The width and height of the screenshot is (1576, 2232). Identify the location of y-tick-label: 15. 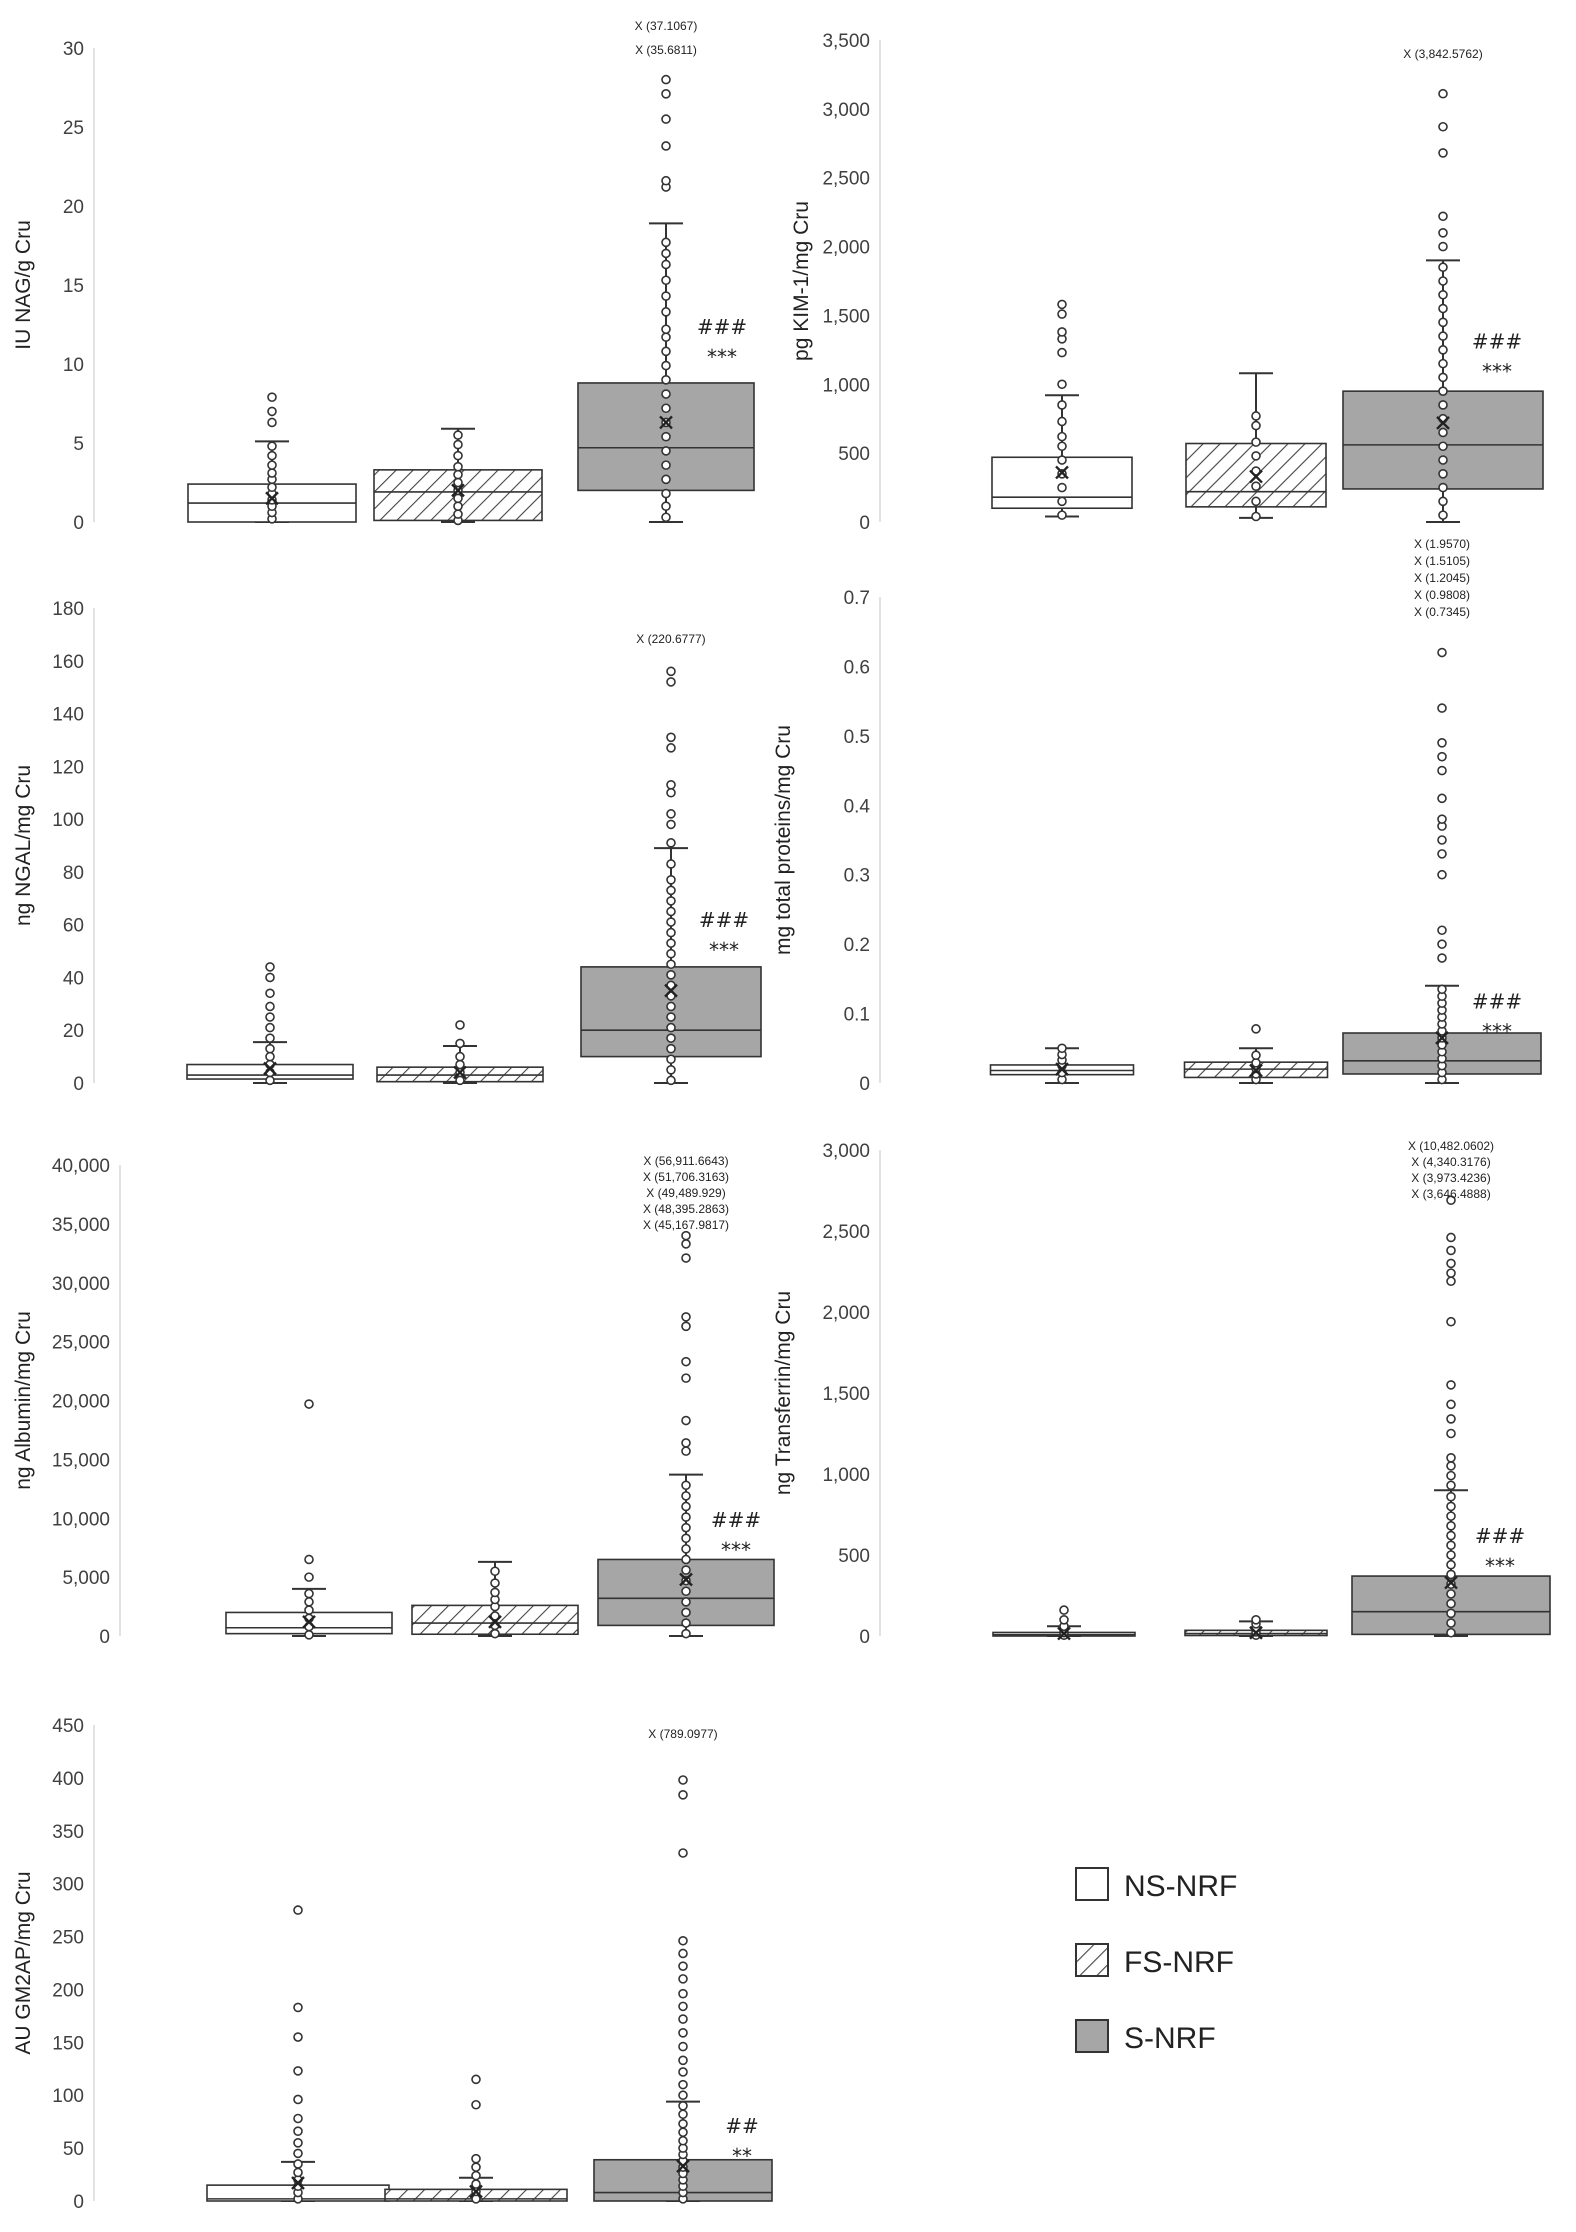
(73, 286).